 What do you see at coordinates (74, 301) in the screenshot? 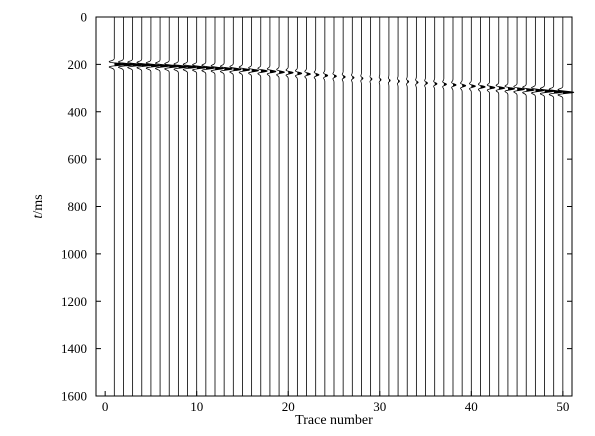
I see `y-tick-label: 1200` at bounding box center [74, 301].